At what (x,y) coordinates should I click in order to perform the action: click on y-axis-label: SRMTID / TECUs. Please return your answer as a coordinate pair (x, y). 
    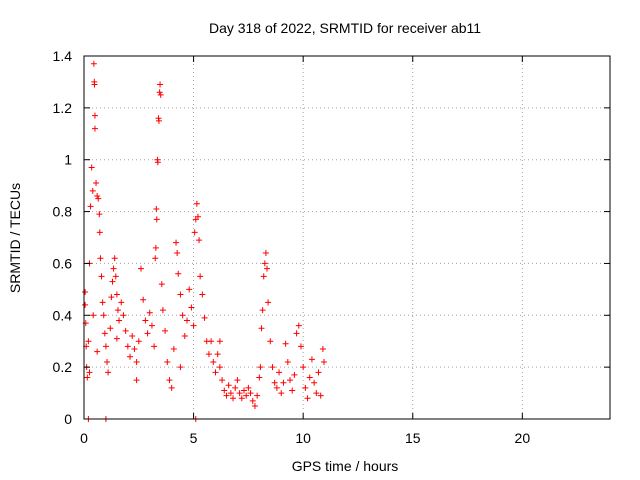
    Looking at the image, I should click on (15, 238).